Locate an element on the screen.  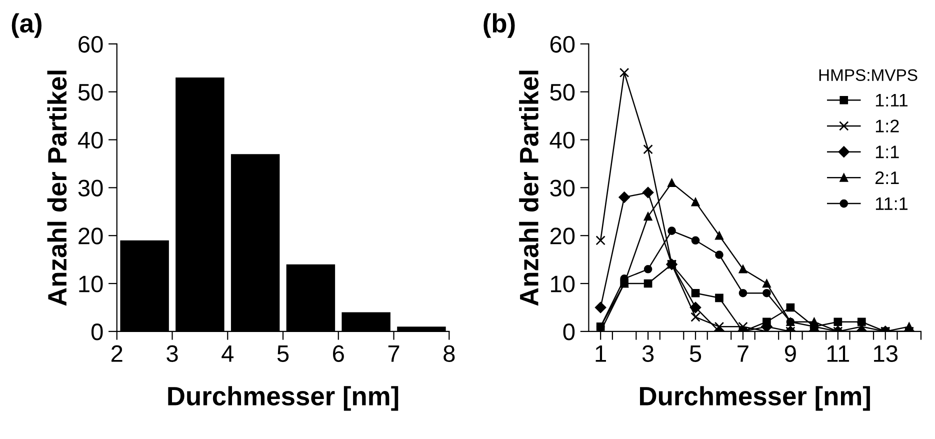
x-tick-label: 1 is located at coordinates (601, 354).